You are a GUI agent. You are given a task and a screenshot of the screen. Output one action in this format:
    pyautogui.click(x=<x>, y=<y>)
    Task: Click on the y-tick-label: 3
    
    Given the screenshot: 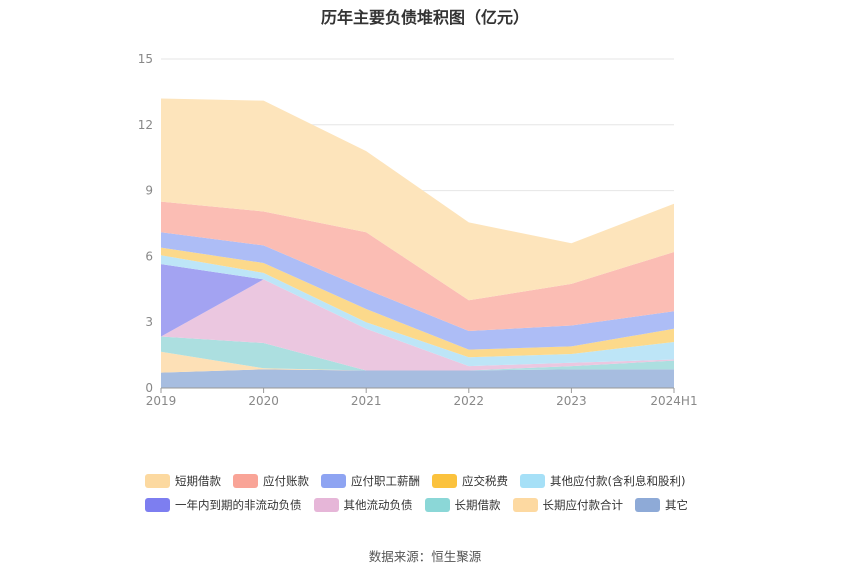 What is the action you would take?
    pyautogui.click(x=149, y=322)
    